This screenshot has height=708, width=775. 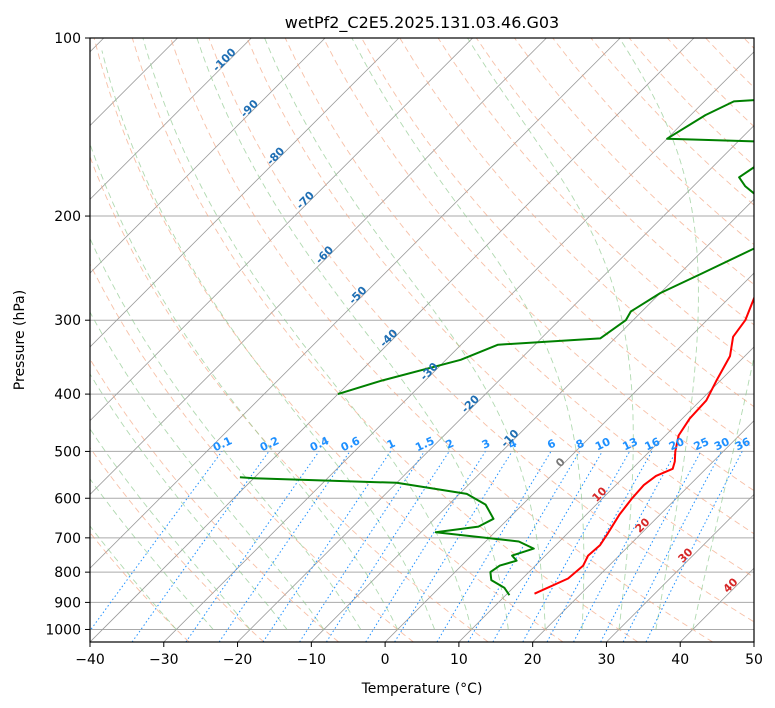 I want to click on x-tick-label: −10, so click(x=312, y=660).